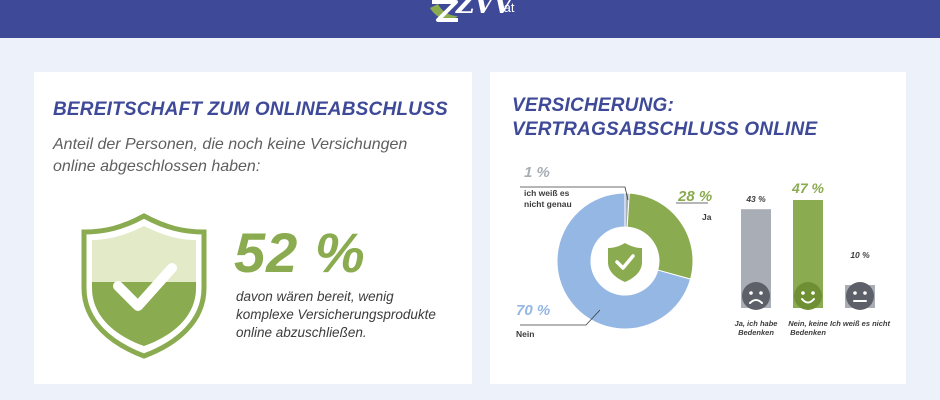  I want to click on logo-domain: .at, so click(507, 7).